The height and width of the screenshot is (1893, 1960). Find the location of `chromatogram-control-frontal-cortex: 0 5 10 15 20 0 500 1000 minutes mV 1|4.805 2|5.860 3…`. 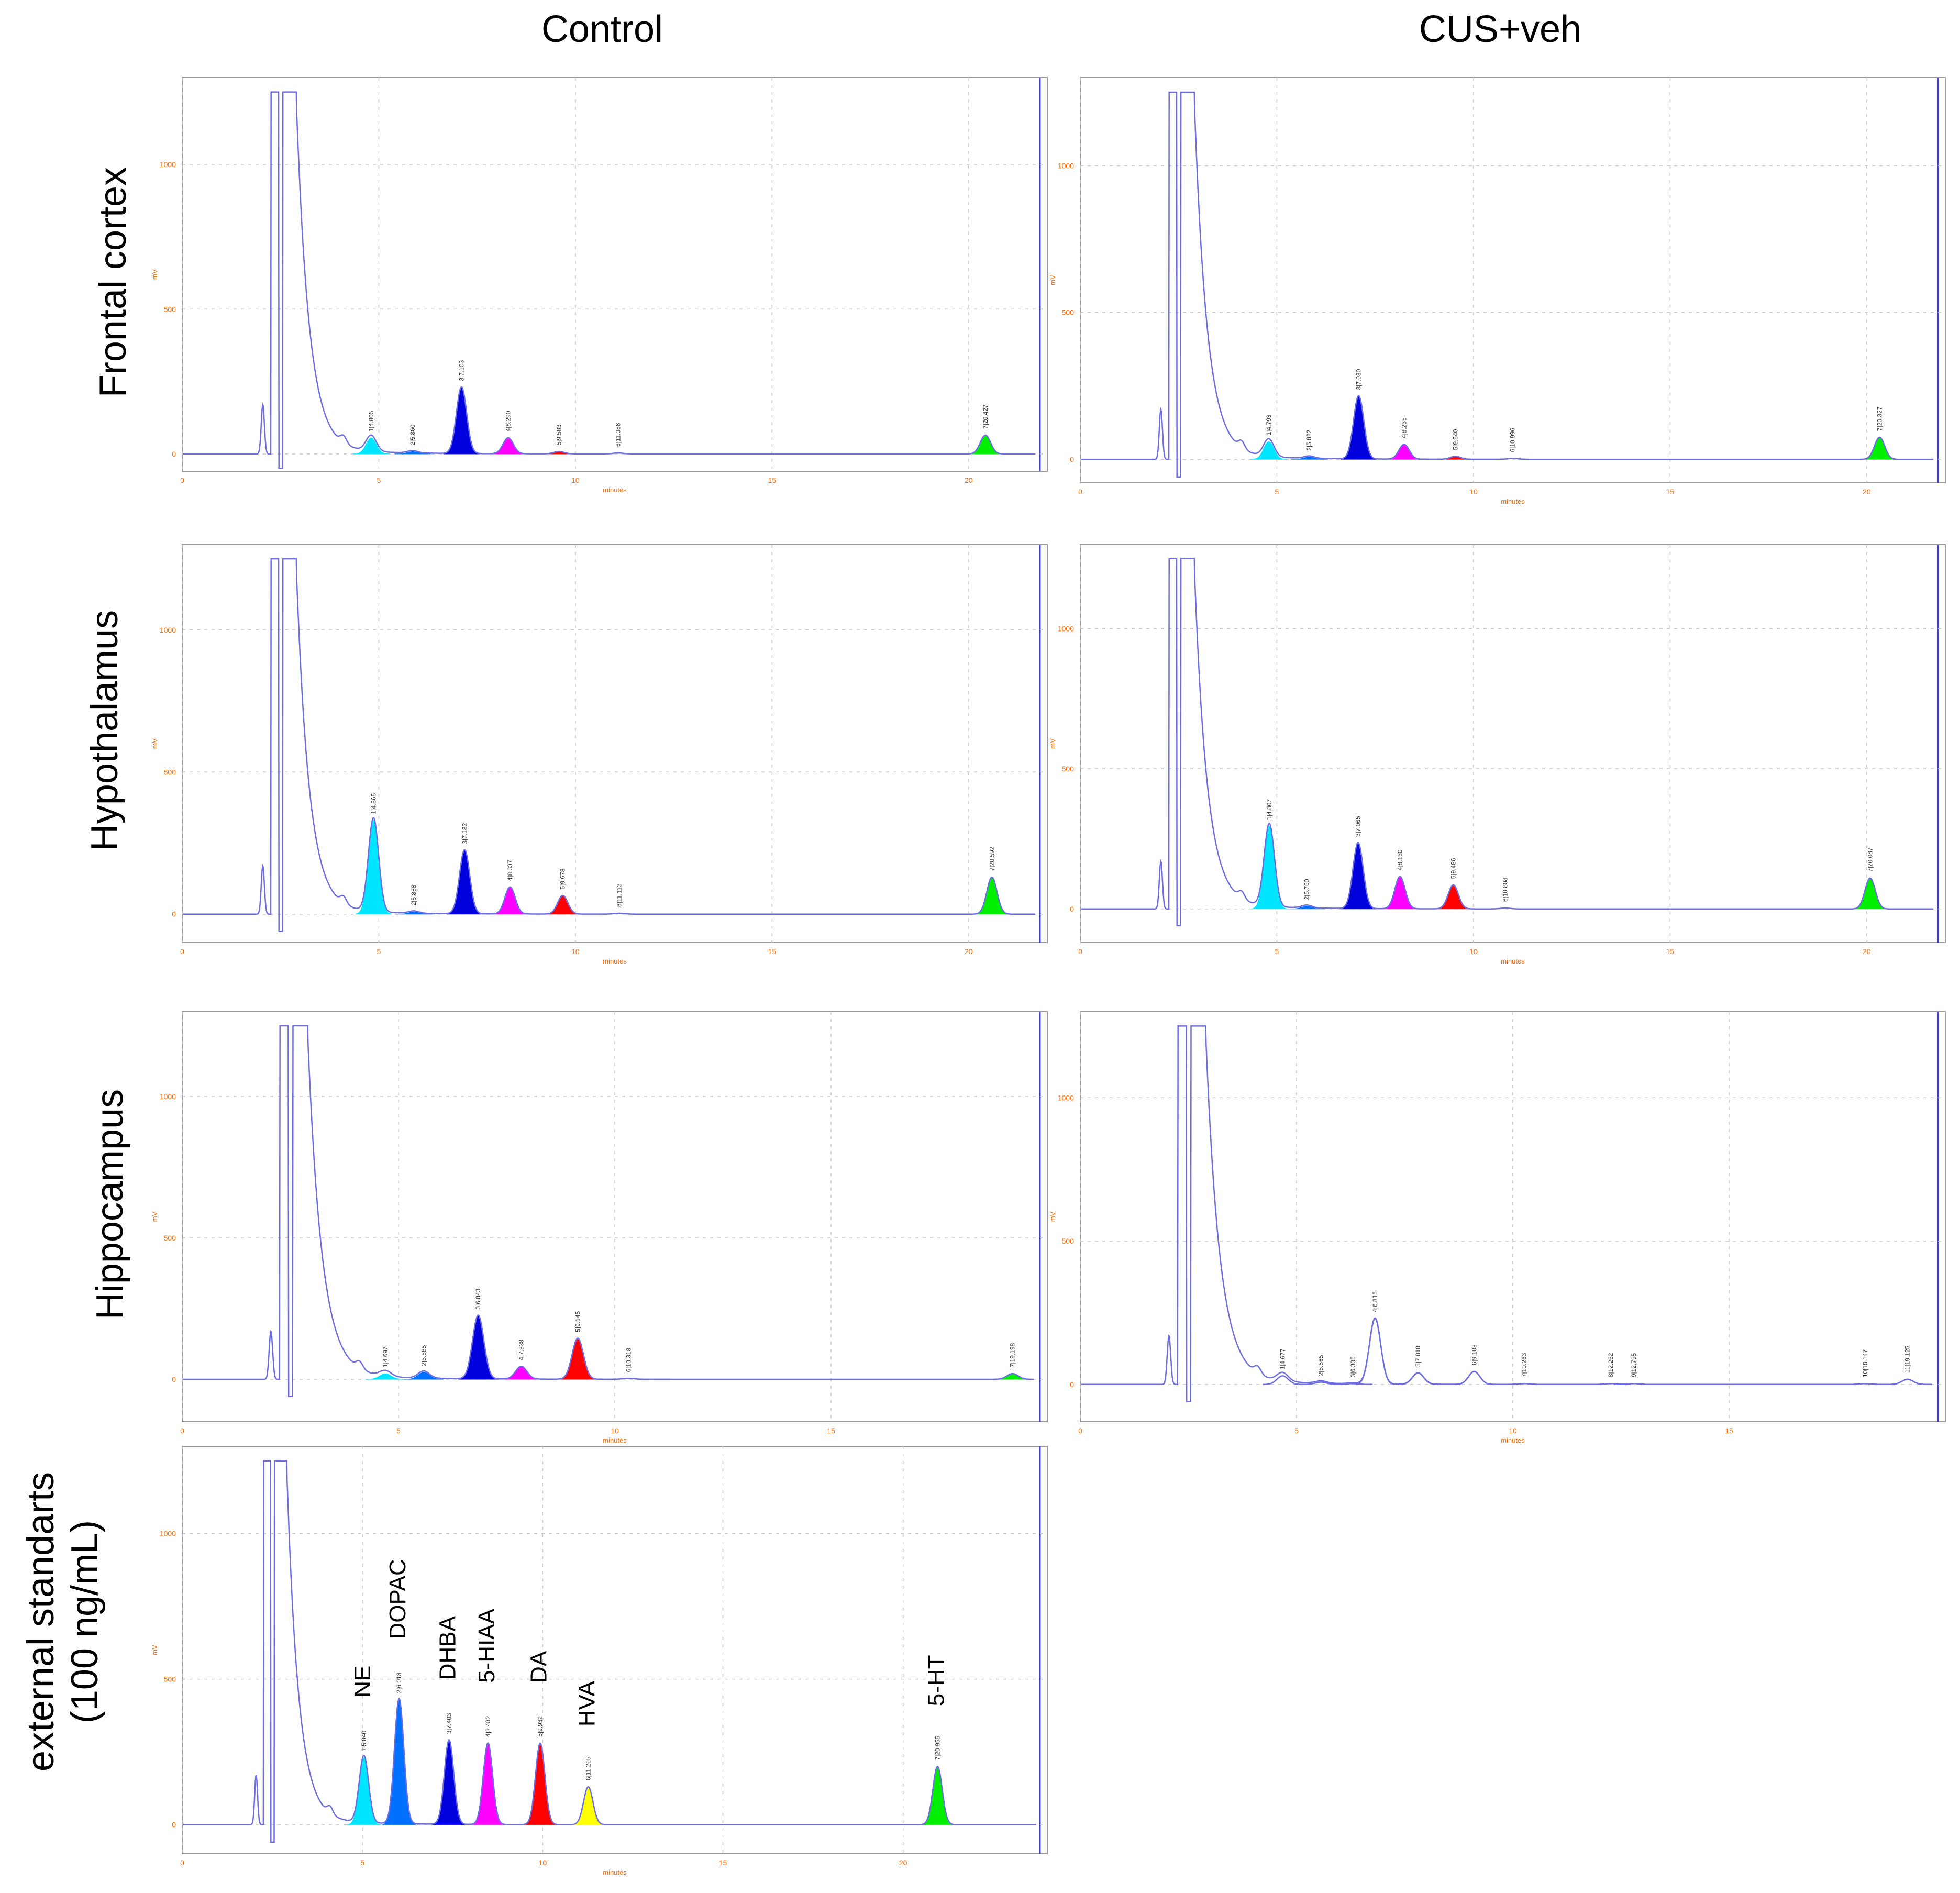

chromatogram-control-frontal-cortex: 0 5 10 15 20 0 500 1000 minutes mV 1|4.805 2|5.860 3… is located at coordinates (599, 285).